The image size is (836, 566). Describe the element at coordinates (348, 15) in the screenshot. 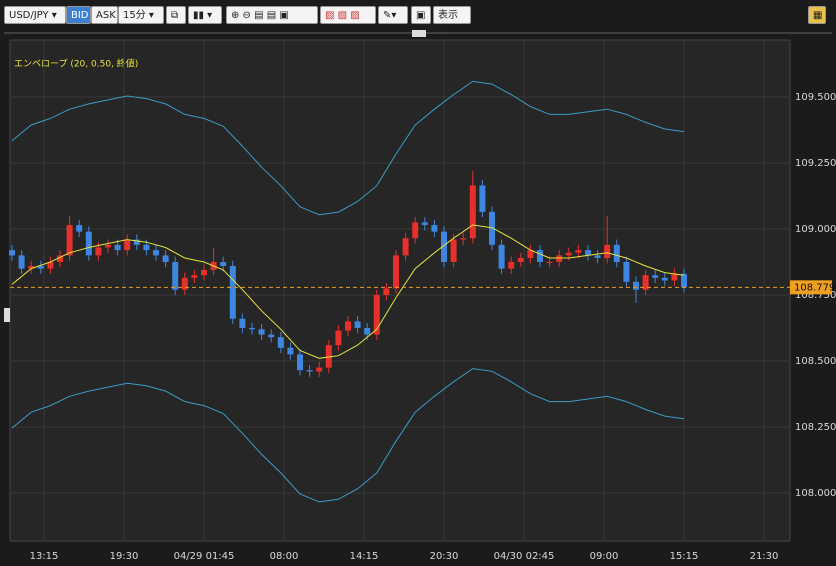

I see `draw-buttons: ▨ ▨ ▨` at that location.